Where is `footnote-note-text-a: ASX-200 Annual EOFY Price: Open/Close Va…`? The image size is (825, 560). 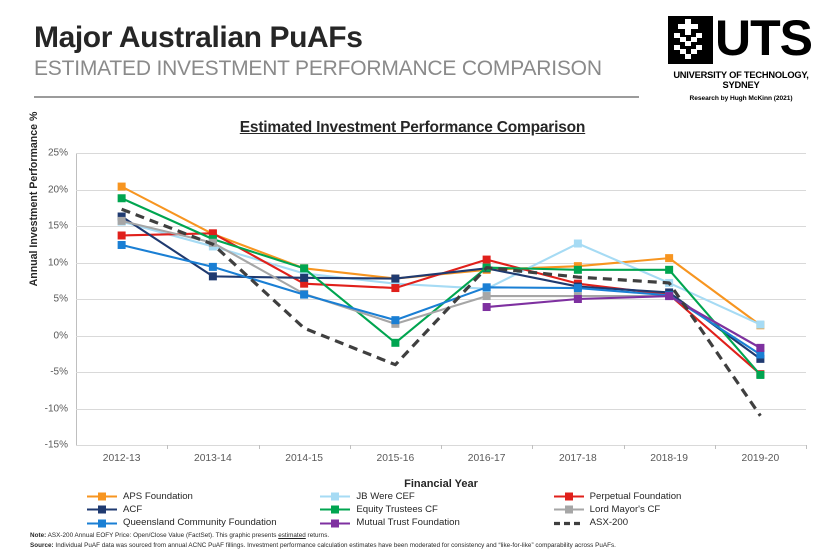
footnote-note-text-a: ASX-200 Annual EOFY Price: Open/Close Va… is located at coordinates (162, 535).